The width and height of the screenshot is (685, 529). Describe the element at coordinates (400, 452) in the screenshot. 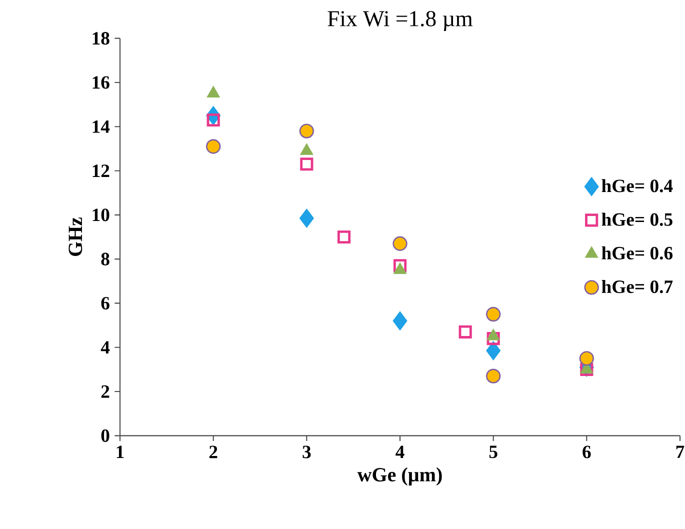

I see `x-tick-label: 4` at that location.